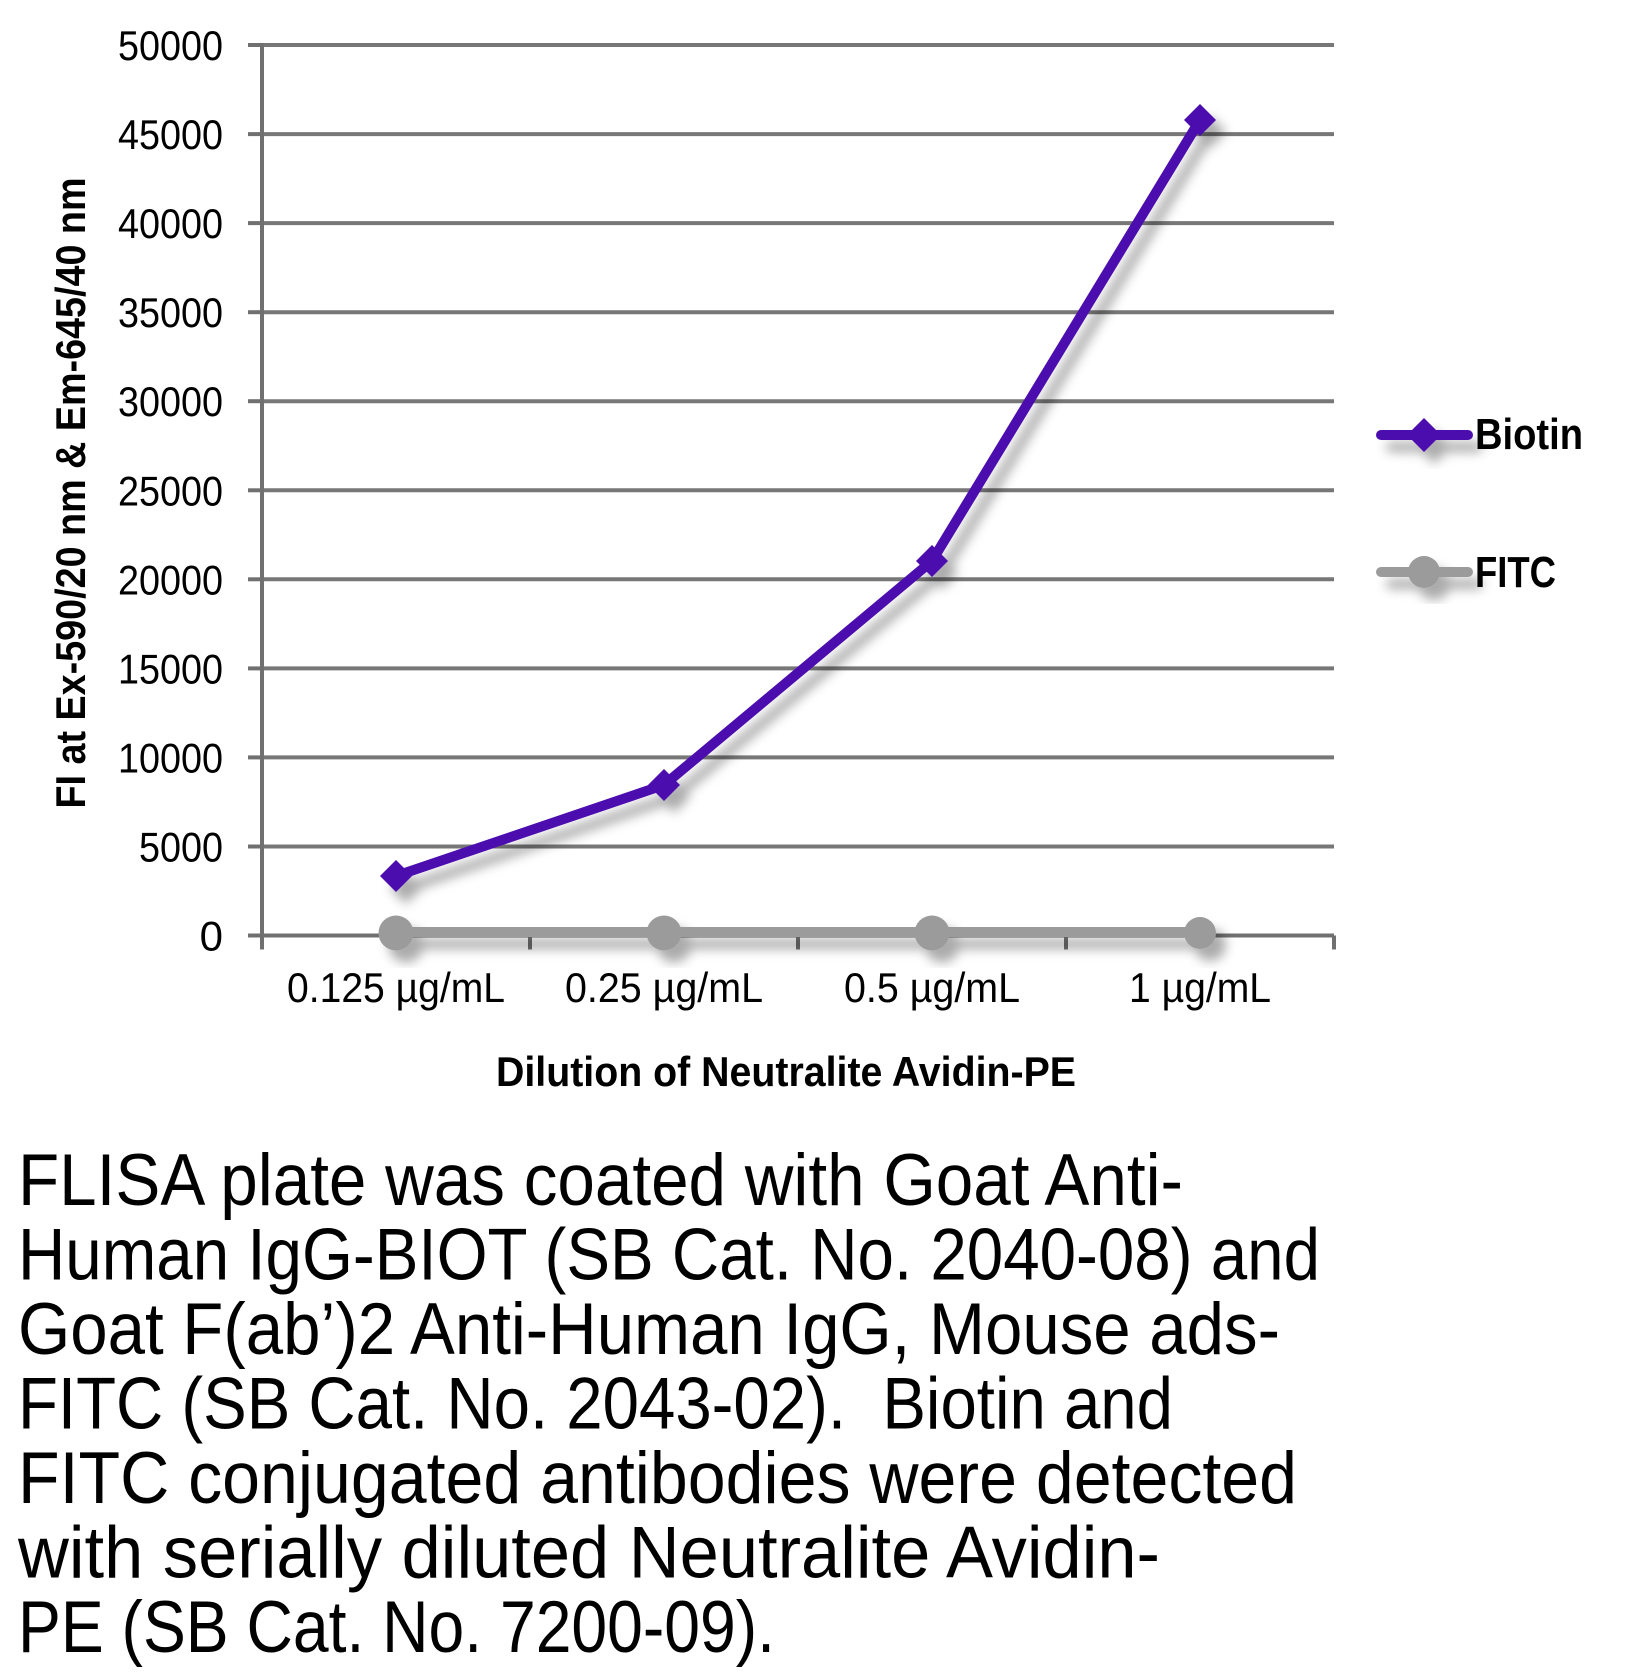 Image resolution: width=1642 pixels, height=1674 pixels. Describe the element at coordinates (170, 223) in the screenshot. I see `svg-text: 40000` at that location.